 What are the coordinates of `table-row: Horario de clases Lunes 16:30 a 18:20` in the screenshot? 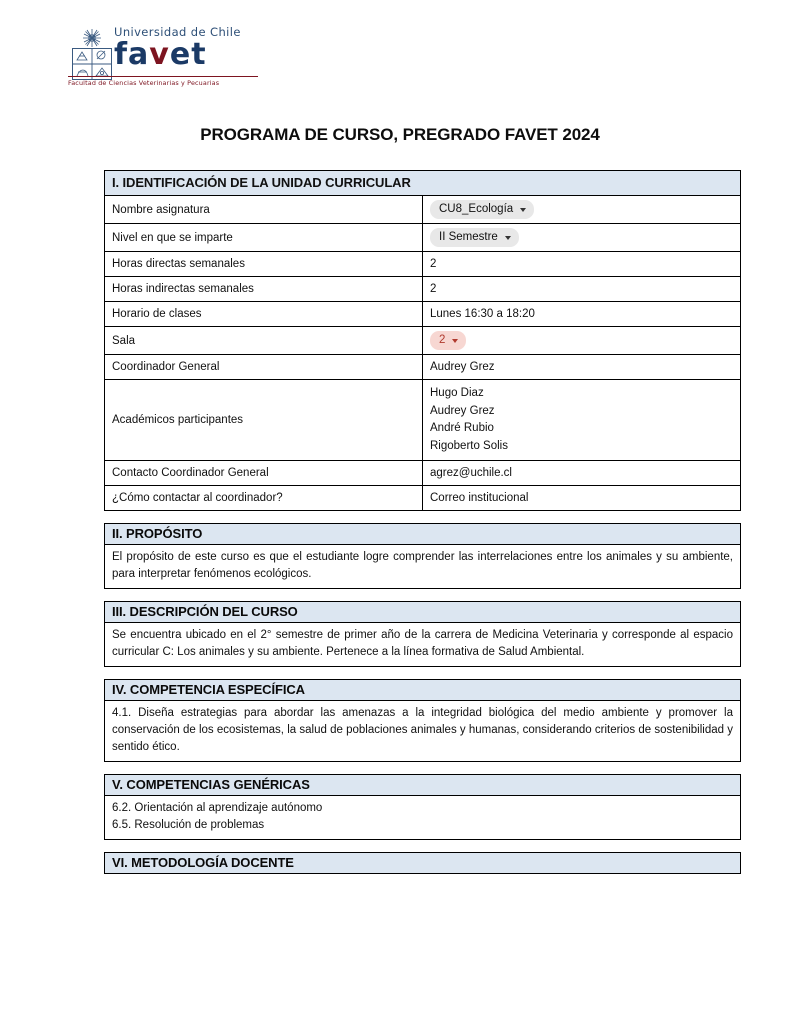 It's located at (422, 314).